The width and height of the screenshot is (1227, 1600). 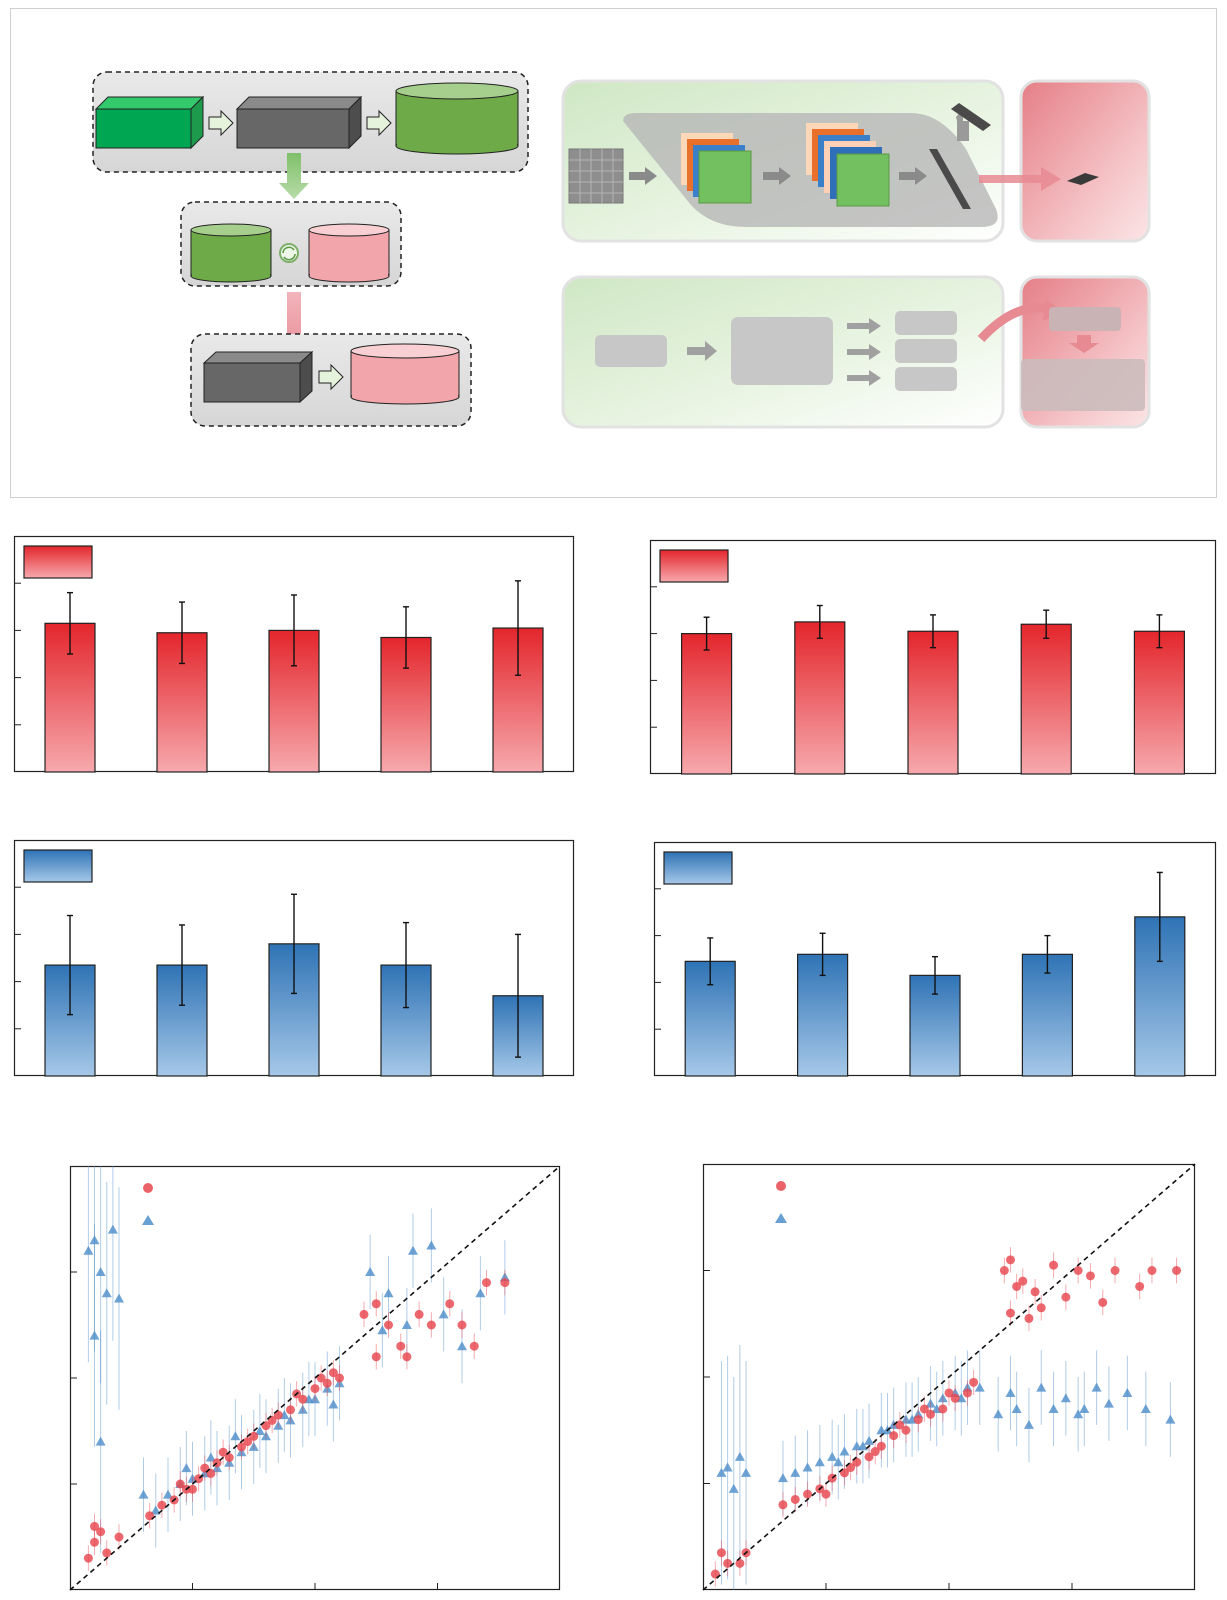 I want to click on grid-icon, so click(x=596, y=176).